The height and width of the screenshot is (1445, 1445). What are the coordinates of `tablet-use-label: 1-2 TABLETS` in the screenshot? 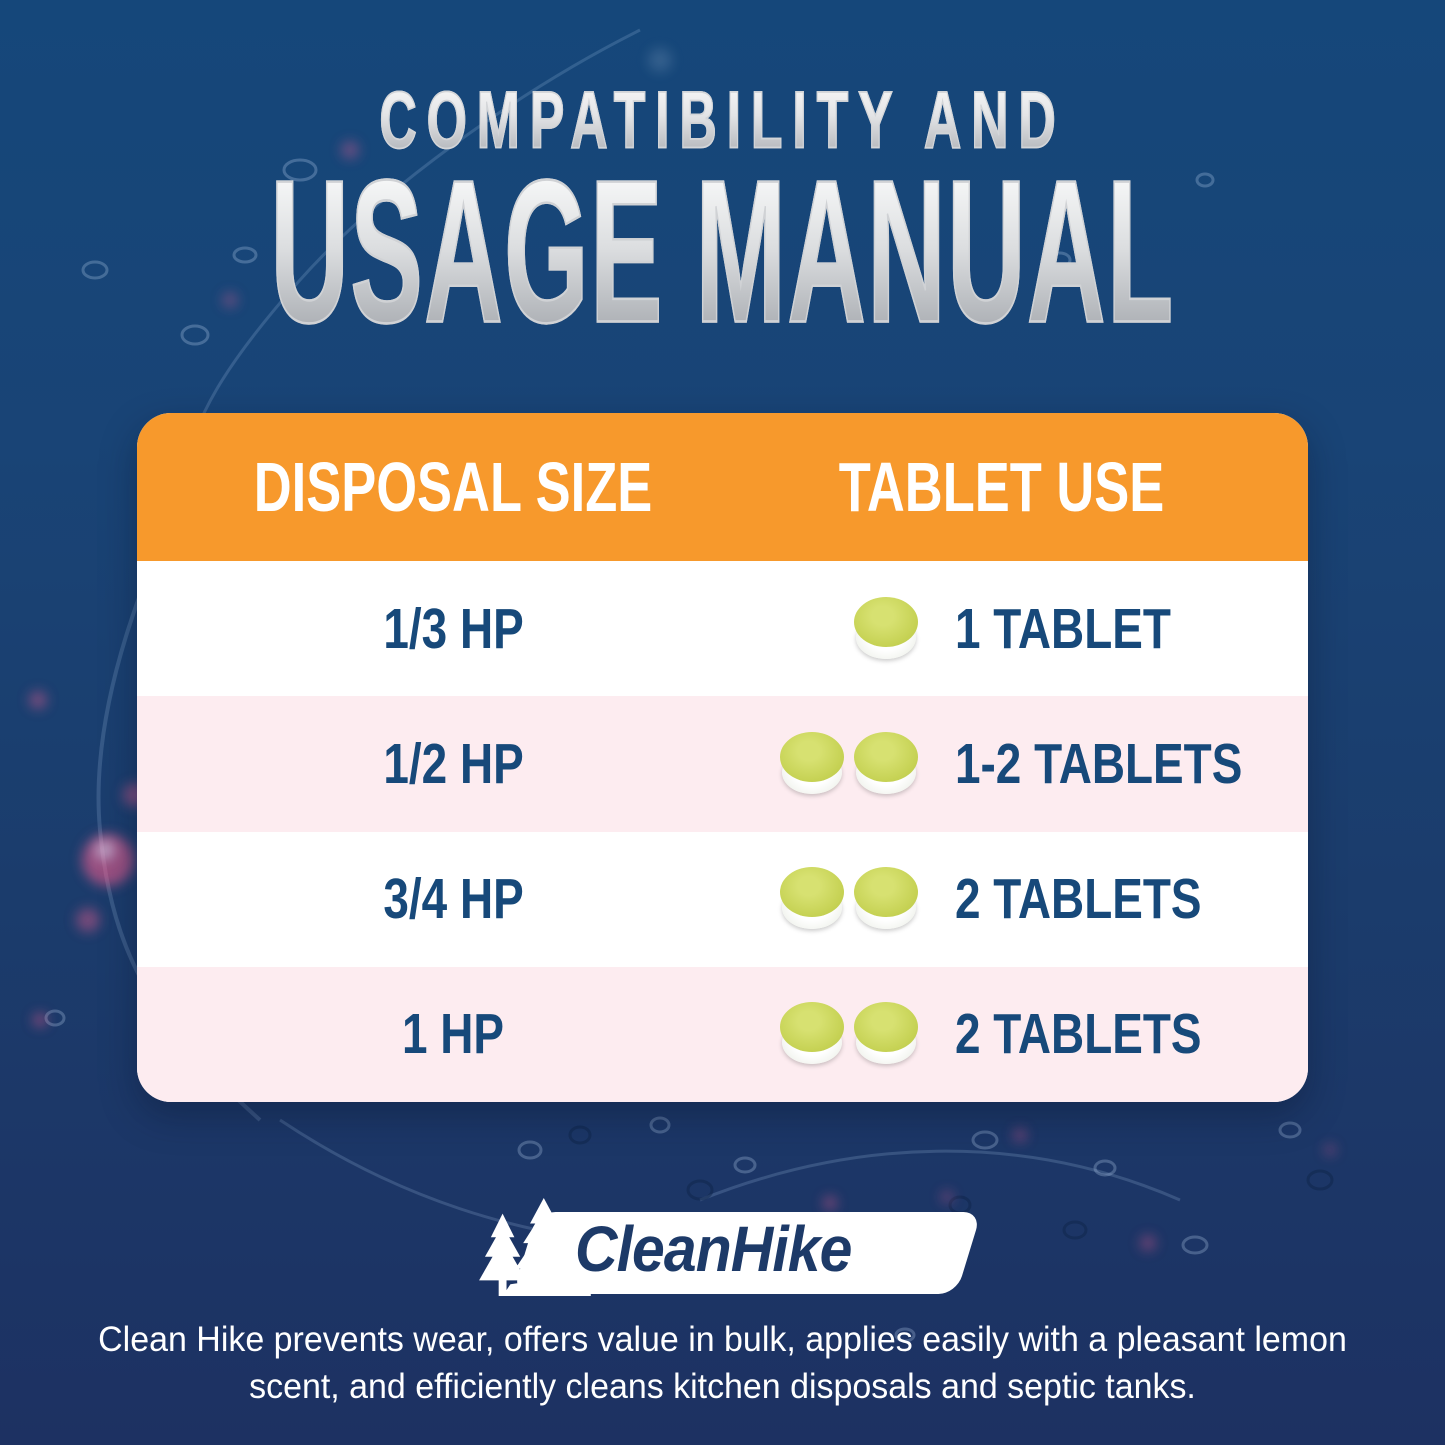 It's located at (1099, 764).